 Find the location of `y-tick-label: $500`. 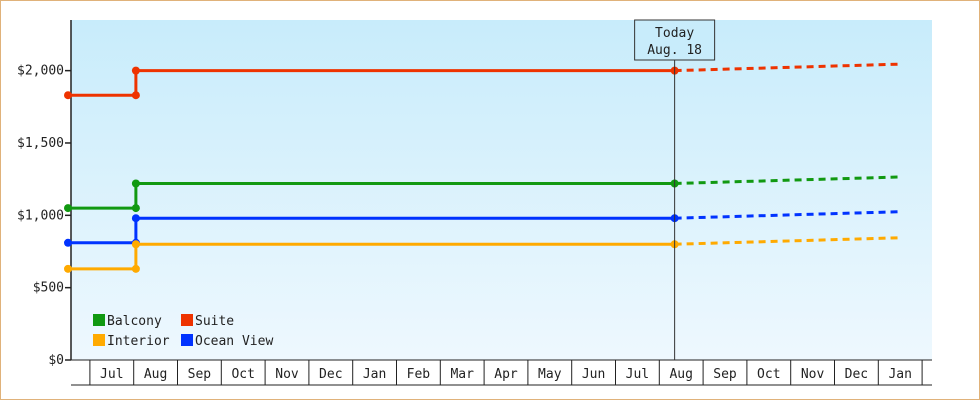

y-tick-label: $500 is located at coordinates (48, 288).